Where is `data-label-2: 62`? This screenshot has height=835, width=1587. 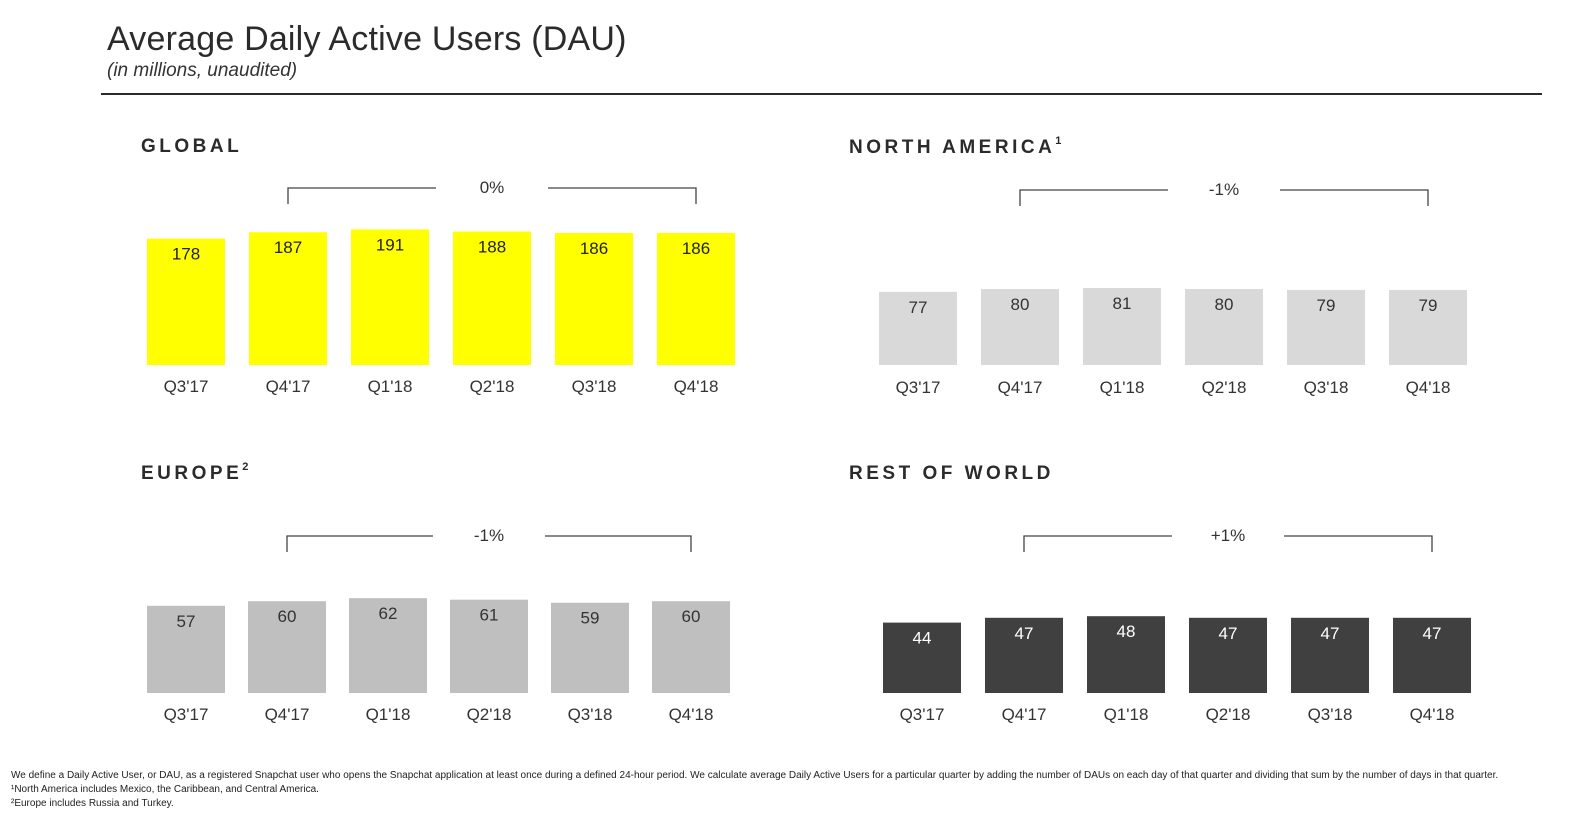 data-label-2: 62 is located at coordinates (388, 613).